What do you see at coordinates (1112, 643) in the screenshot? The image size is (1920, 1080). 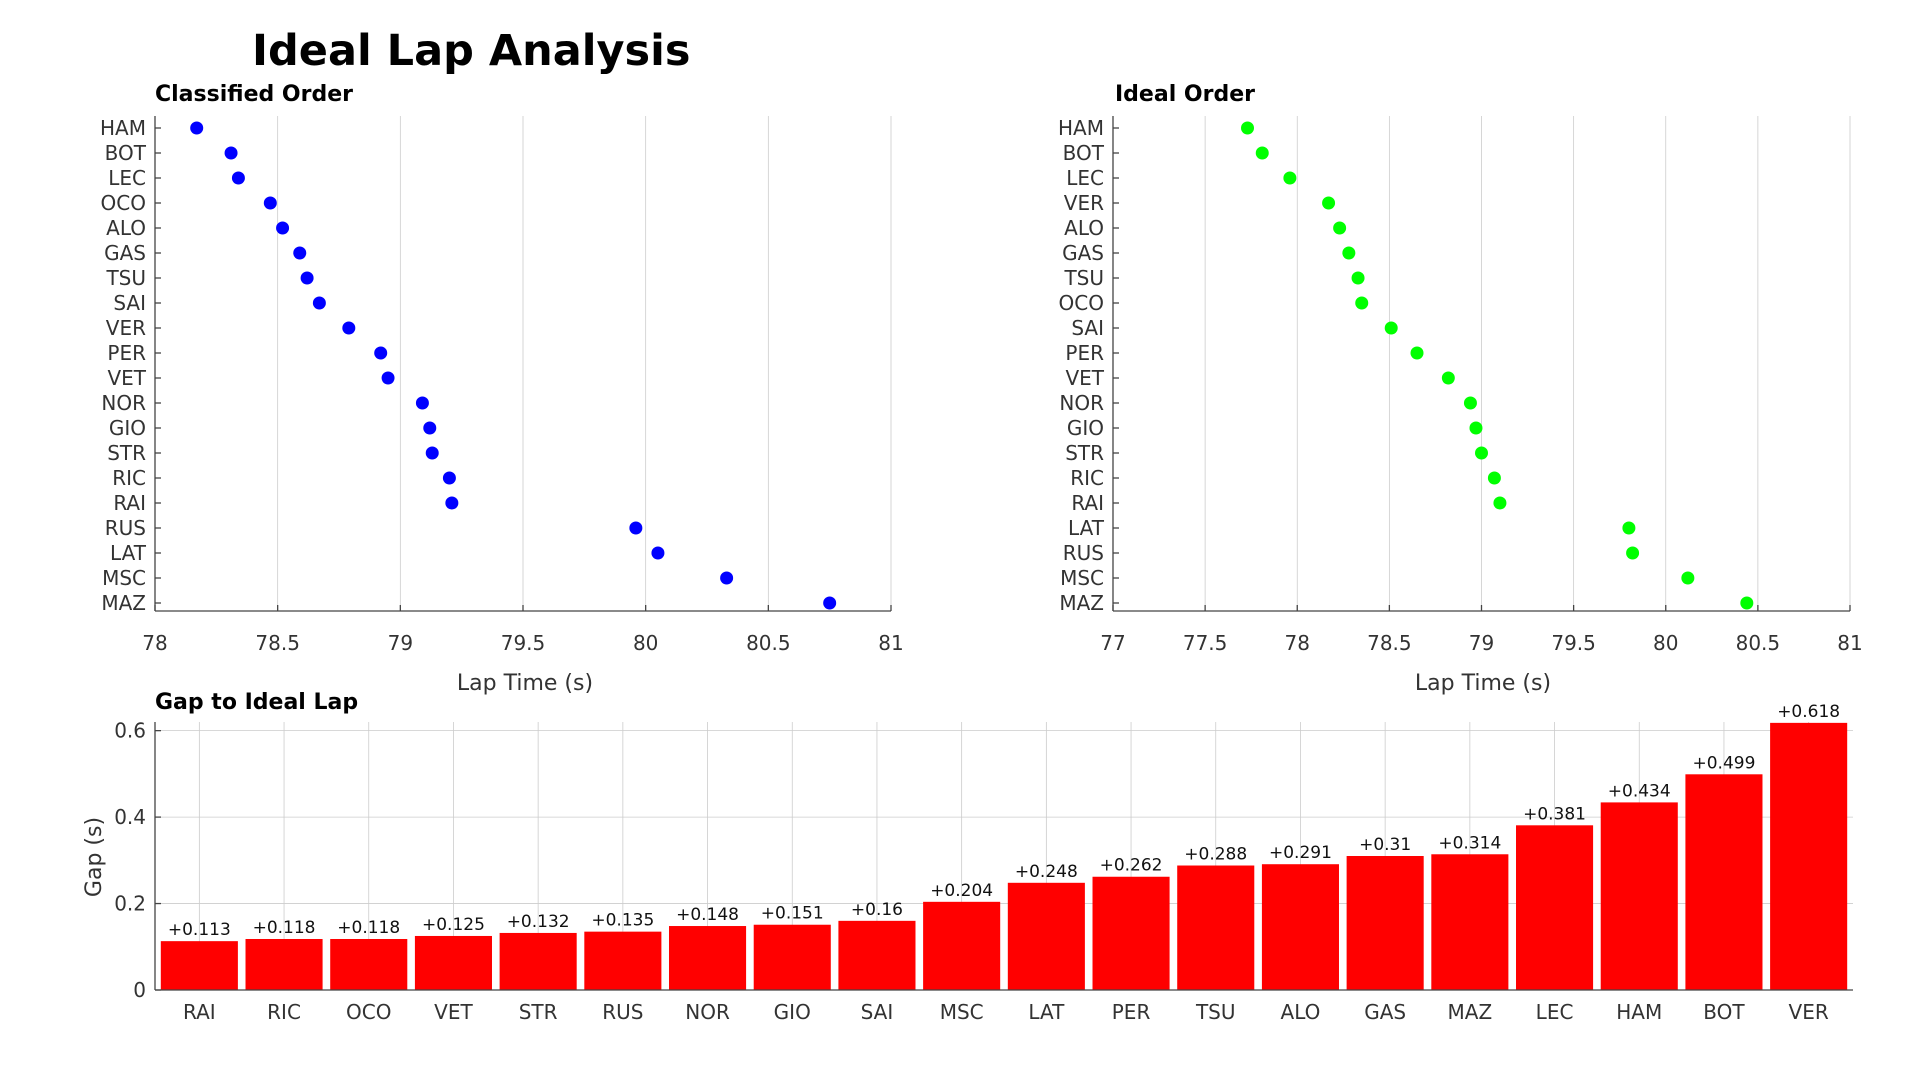 I see `ideal-x-tick-label: 77` at bounding box center [1112, 643].